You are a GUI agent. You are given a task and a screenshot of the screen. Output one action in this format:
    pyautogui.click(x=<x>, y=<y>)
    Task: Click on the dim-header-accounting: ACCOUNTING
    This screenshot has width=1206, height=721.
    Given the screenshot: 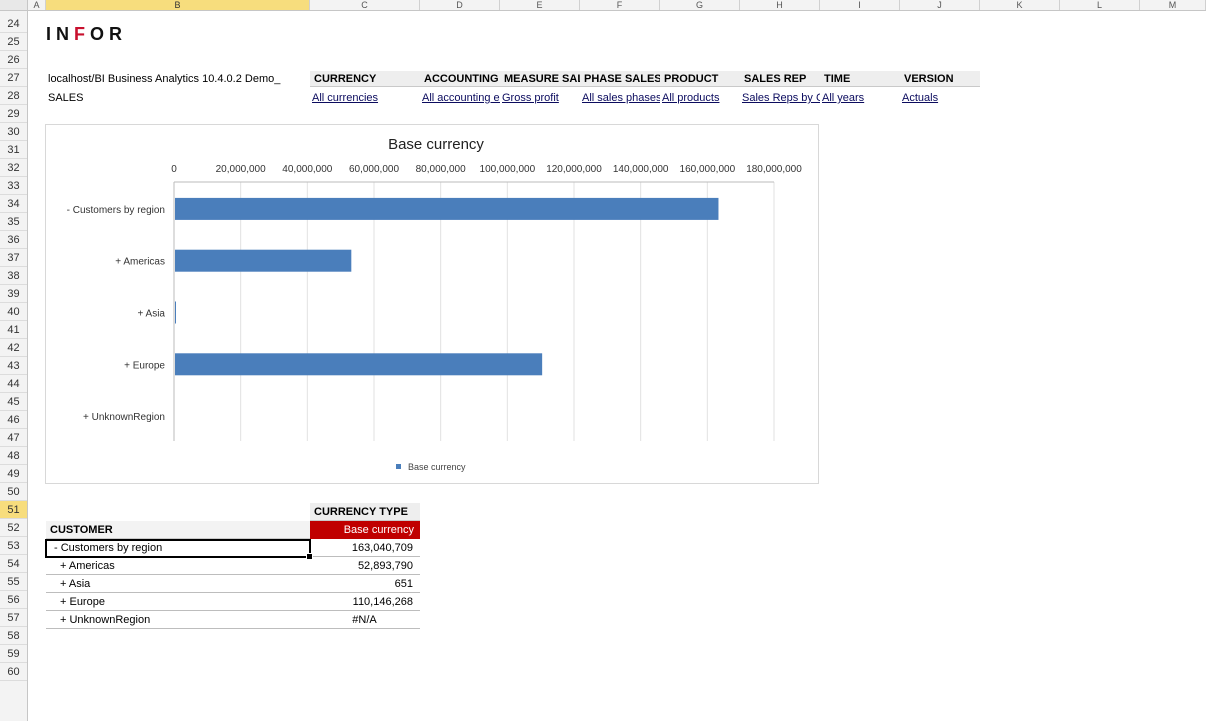 What is the action you would take?
    pyautogui.click(x=460, y=79)
    